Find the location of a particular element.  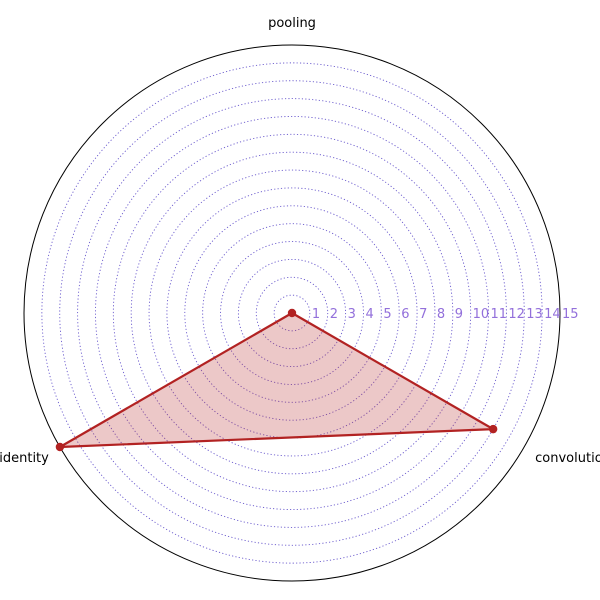

radial-tick-label: 4 is located at coordinates (369, 314).